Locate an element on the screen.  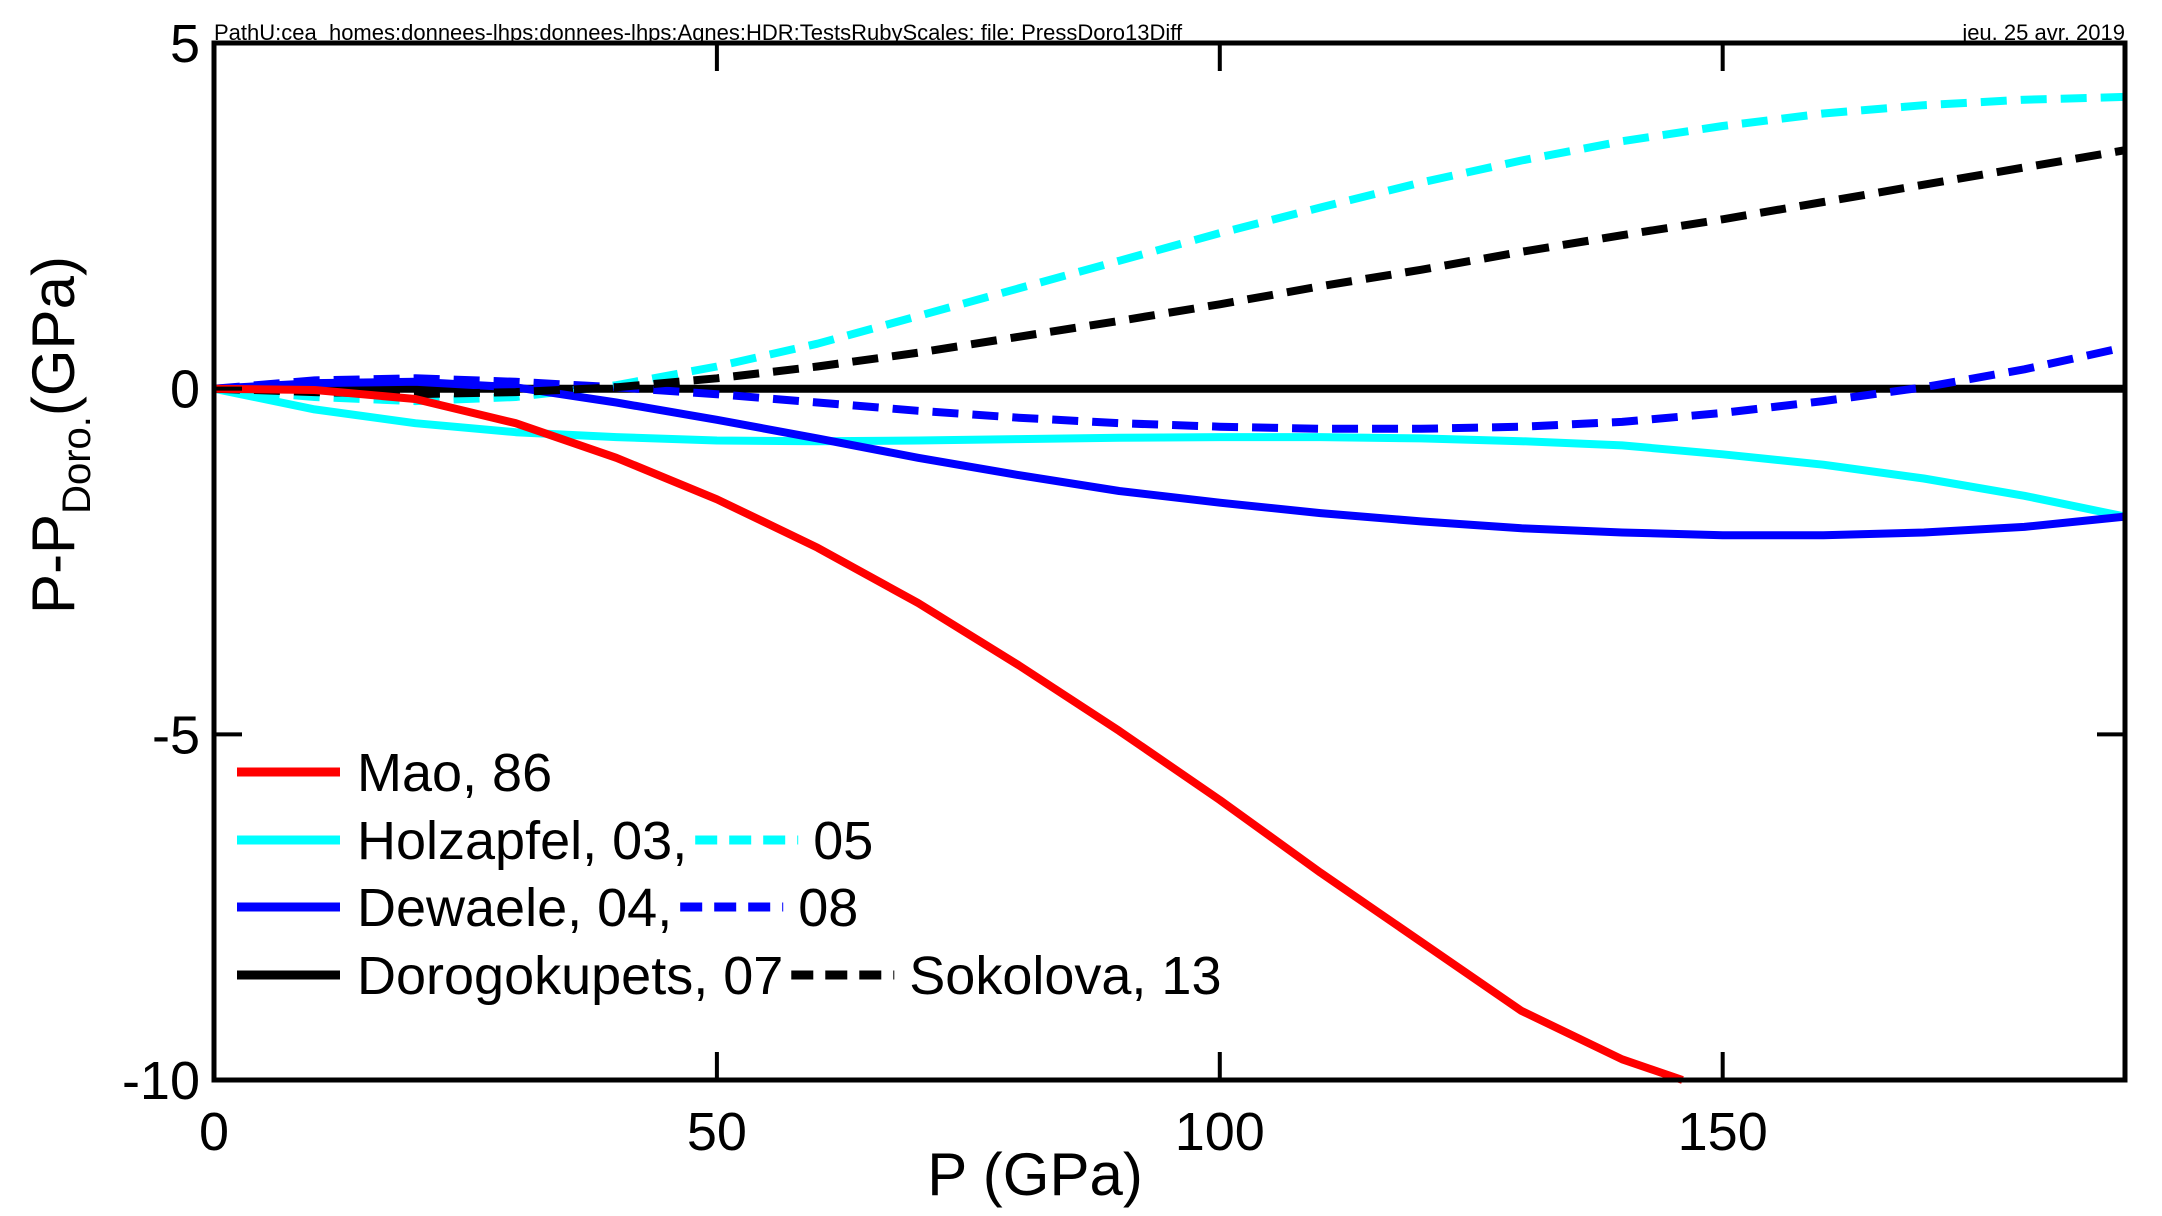
legend-label: Dorogokupets, 07 is located at coordinates (570, 976).